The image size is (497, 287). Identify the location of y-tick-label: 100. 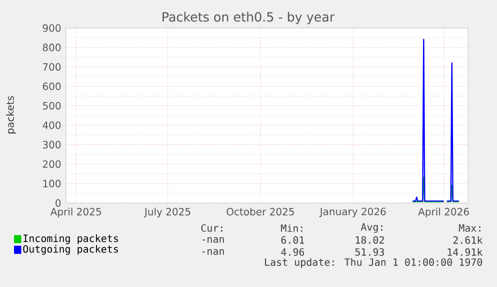
(52, 184).